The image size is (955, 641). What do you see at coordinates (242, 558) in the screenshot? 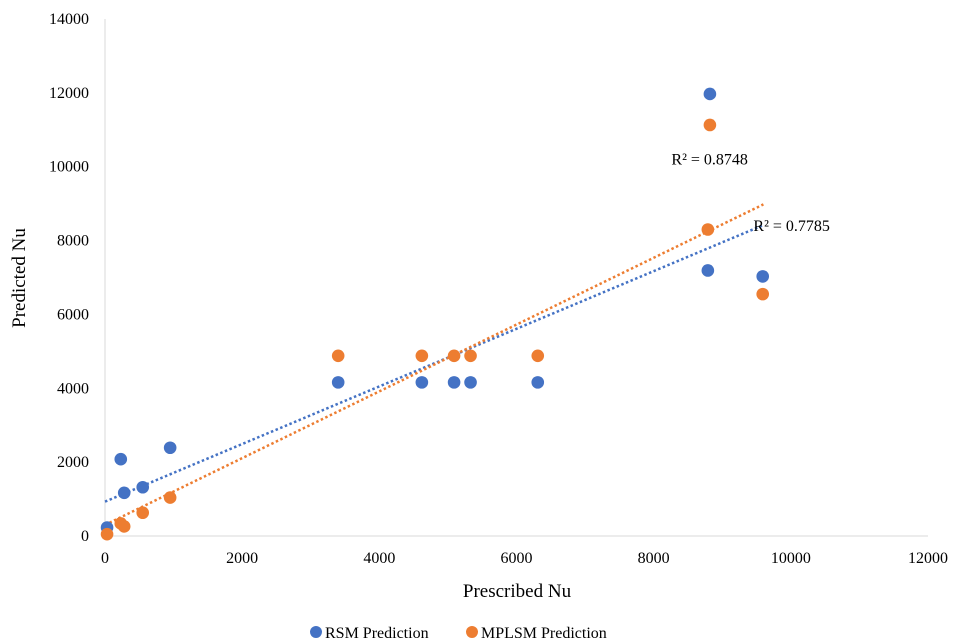
I see `x-tick-label: 2000` at bounding box center [242, 558].